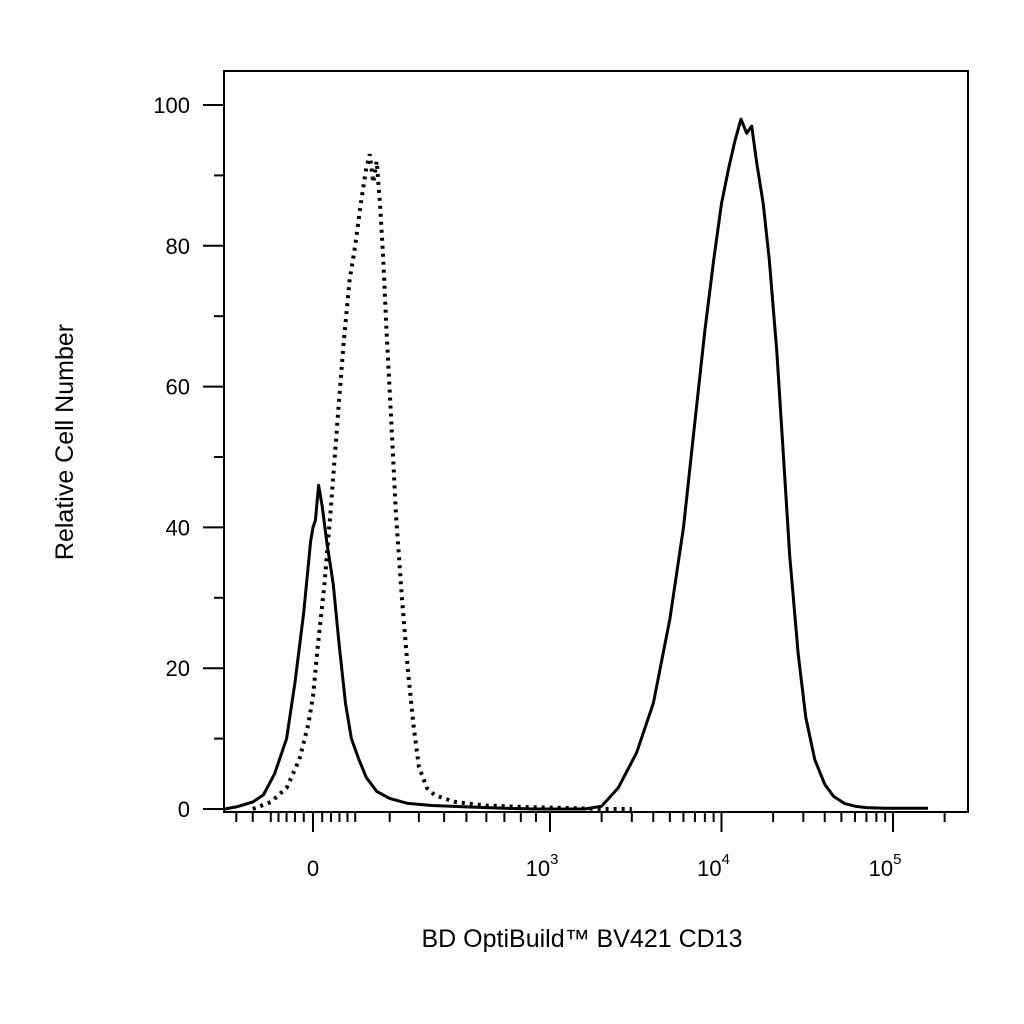  Describe the element at coordinates (885, 866) in the screenshot. I see `x-tick-label: 10⁵` at that location.